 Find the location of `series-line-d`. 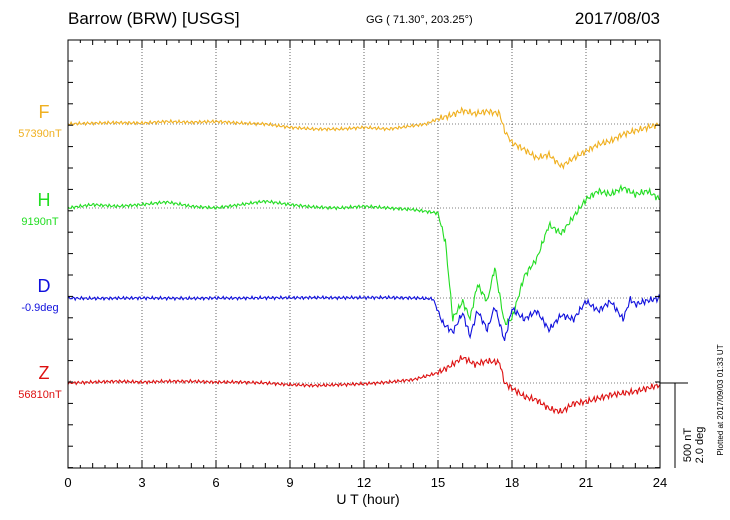

series-line-d is located at coordinates (364, 317).